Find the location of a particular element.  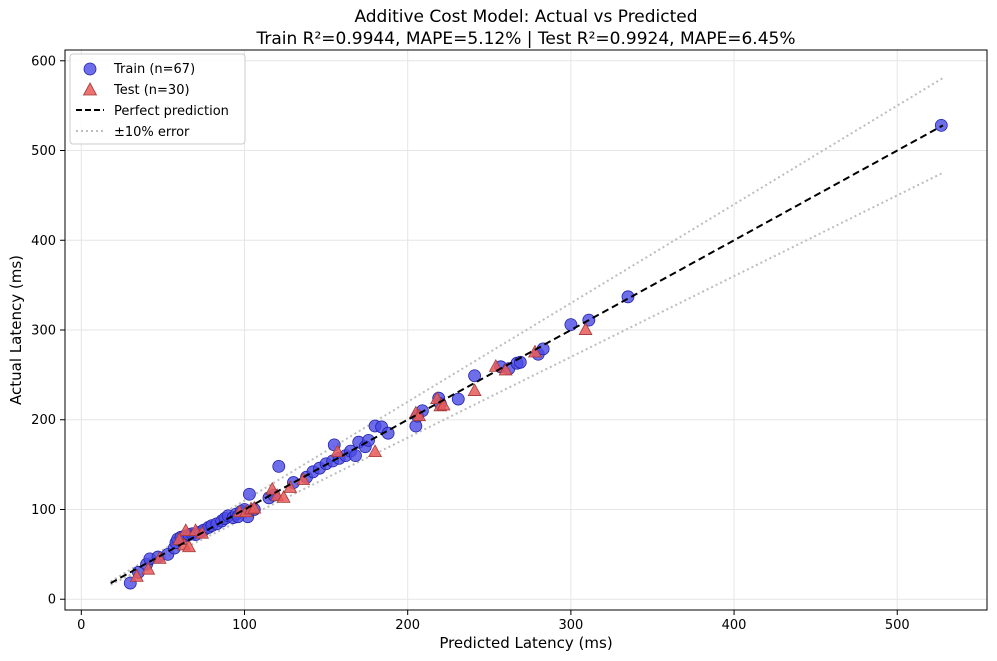

y-tick-label-6: 600 is located at coordinates (43, 61).